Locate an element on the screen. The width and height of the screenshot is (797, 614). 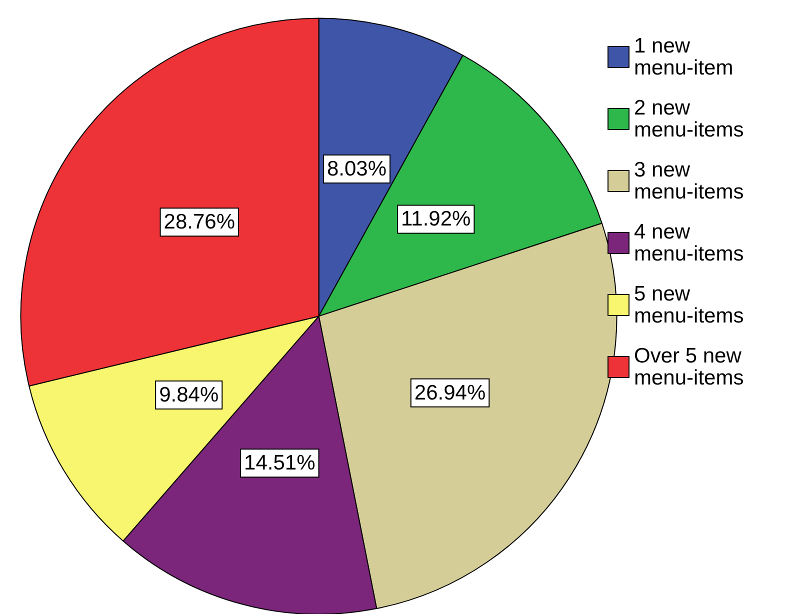
legend-label: 5 new menu-items is located at coordinates (689, 305).